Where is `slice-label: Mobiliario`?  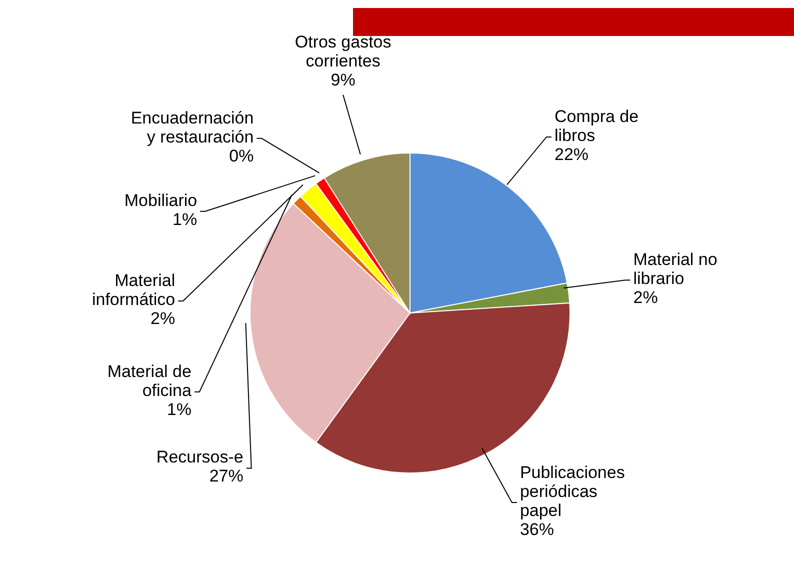
slice-label: Mobiliario is located at coordinates (161, 200).